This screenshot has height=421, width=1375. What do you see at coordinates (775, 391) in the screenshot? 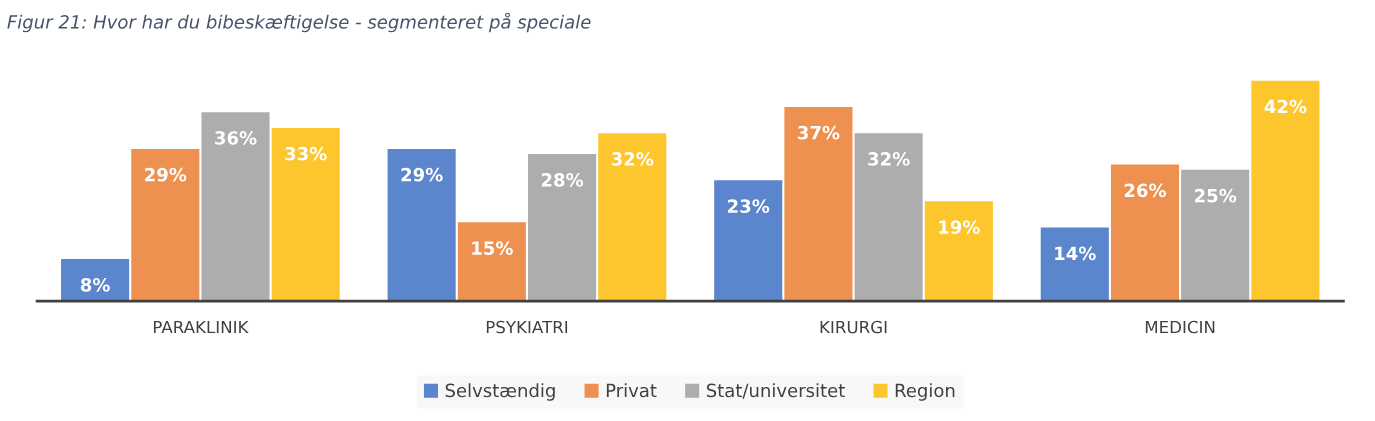
I see `legend-label: Stat/universitet` at bounding box center [775, 391].